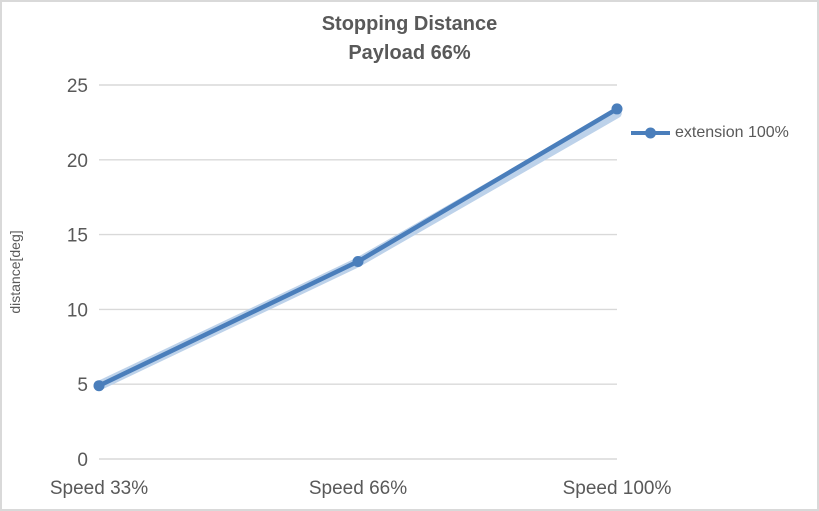 This screenshot has width=819, height=511. I want to click on x-category-label: Speed 33%, so click(99, 488).